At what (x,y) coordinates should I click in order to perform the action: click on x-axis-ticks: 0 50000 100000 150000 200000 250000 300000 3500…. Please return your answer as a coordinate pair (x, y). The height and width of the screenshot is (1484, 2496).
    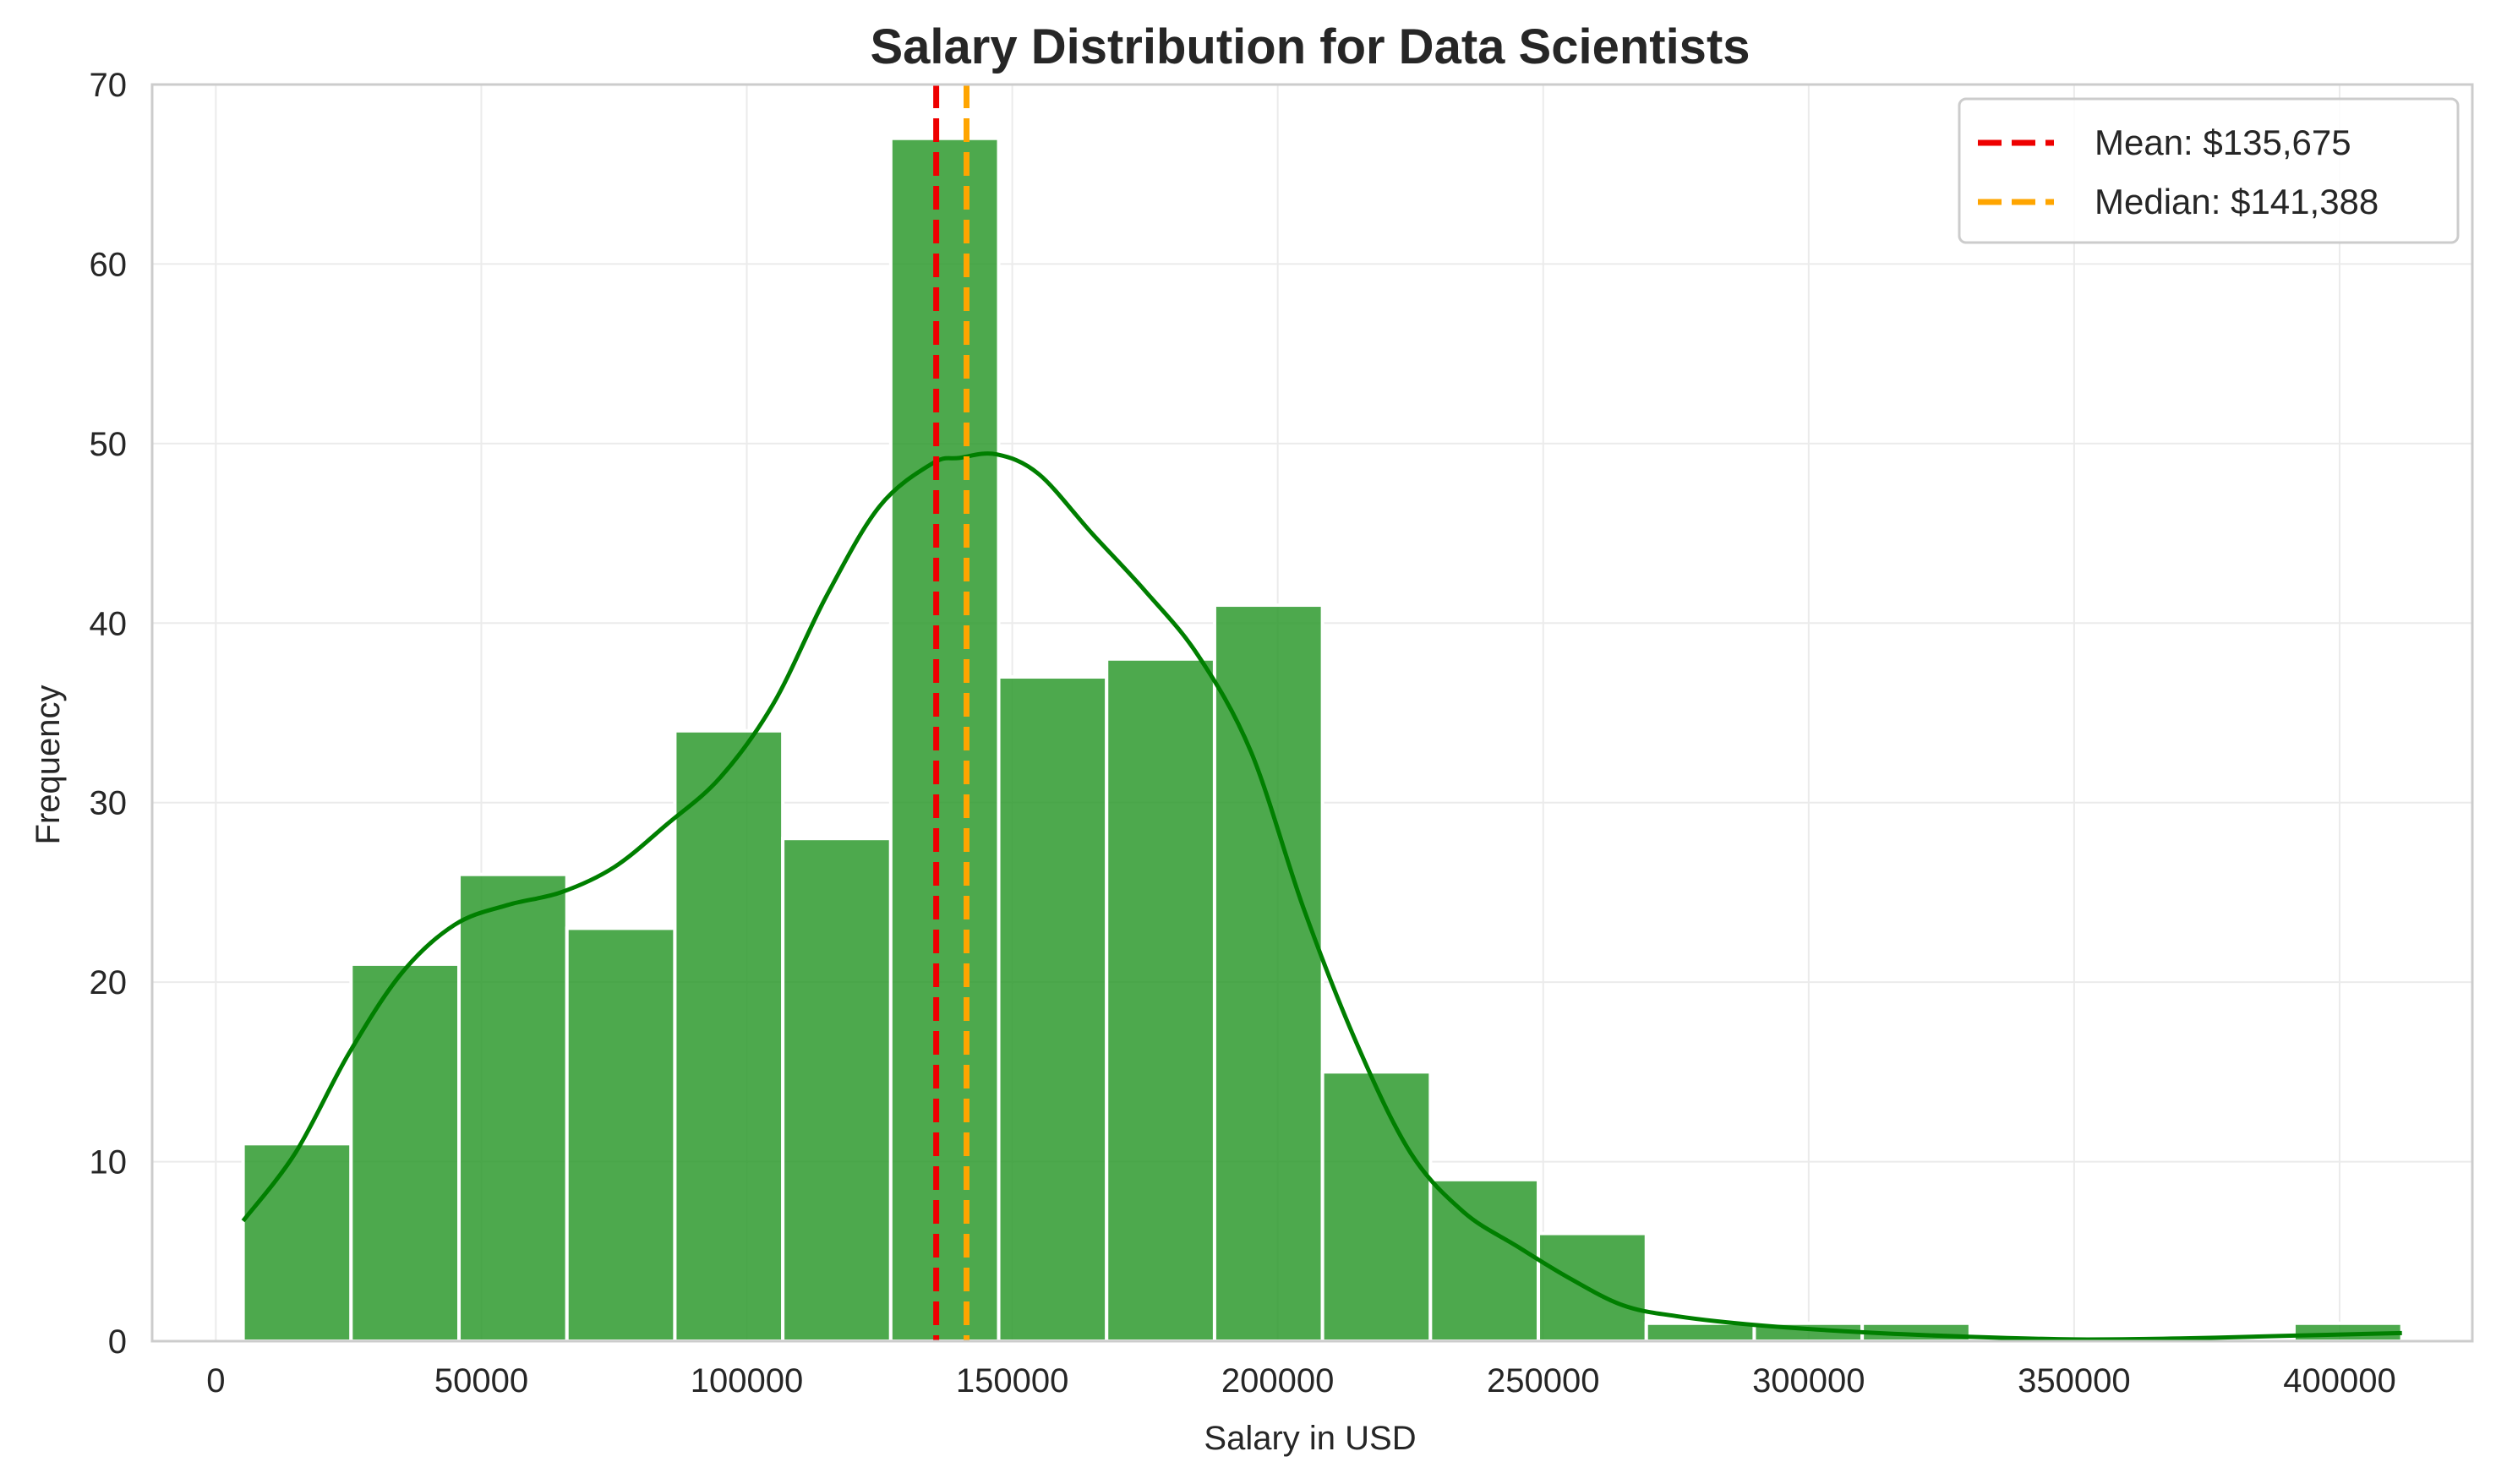
    Looking at the image, I should click on (1300, 1381).